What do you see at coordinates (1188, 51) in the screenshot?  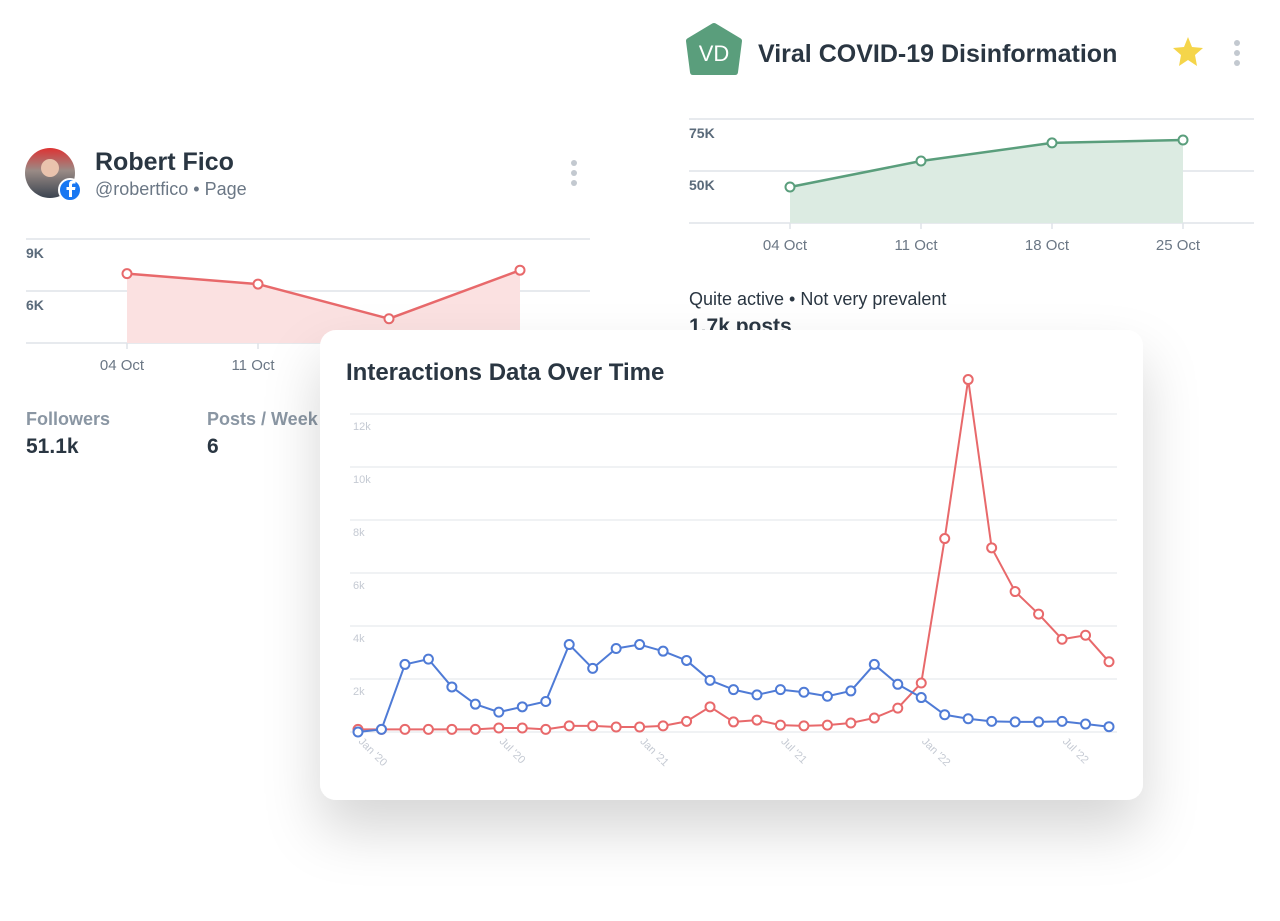 I see `favorite-star` at bounding box center [1188, 51].